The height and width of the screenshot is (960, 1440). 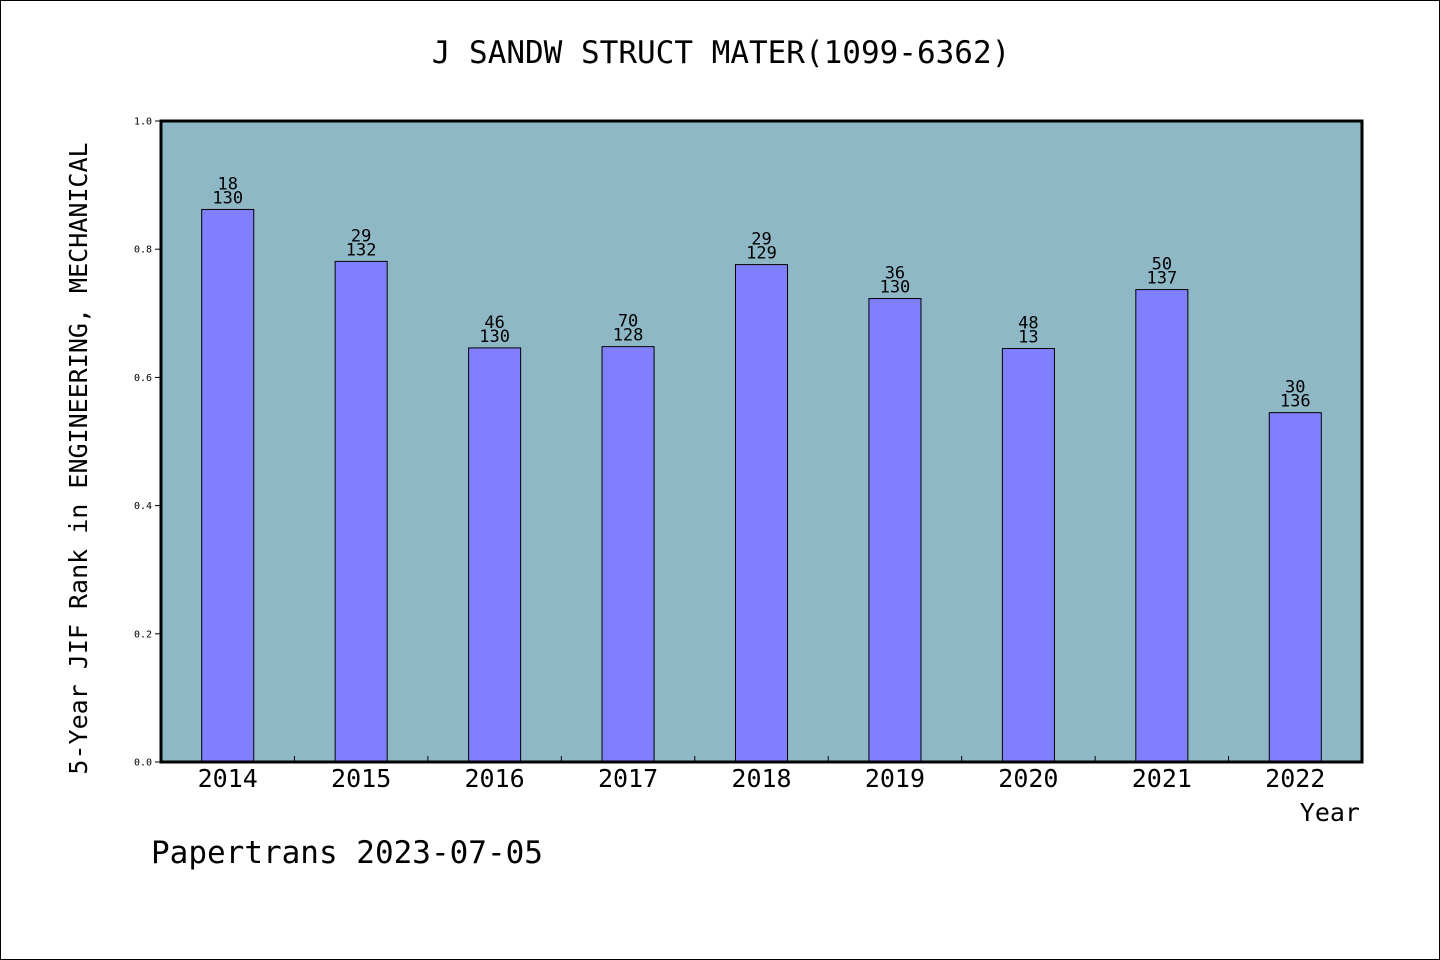 I want to click on y-tick-label: 0.6, so click(x=143, y=378).